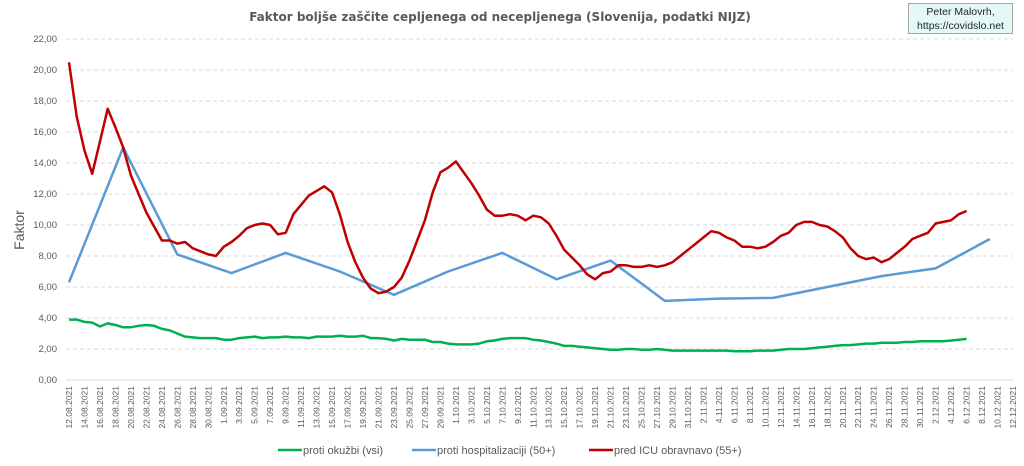  Describe the element at coordinates (332, 407) in the screenshot. I see `x-tick-label: 15.09.2021` at that location.